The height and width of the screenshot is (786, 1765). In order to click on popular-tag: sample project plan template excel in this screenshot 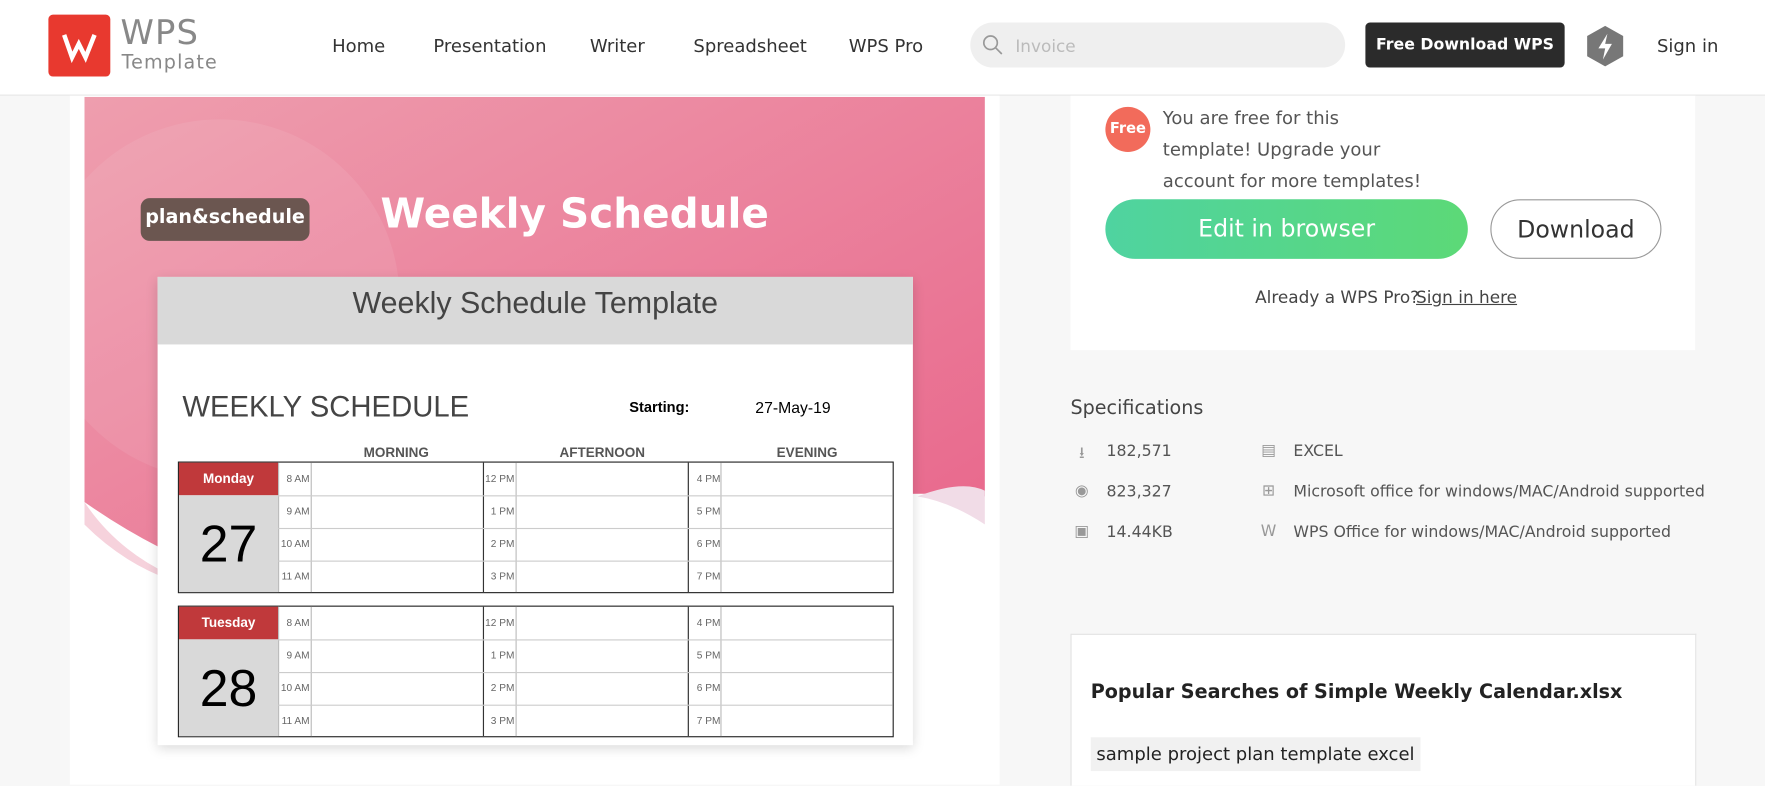, I will do `click(1255, 754)`.